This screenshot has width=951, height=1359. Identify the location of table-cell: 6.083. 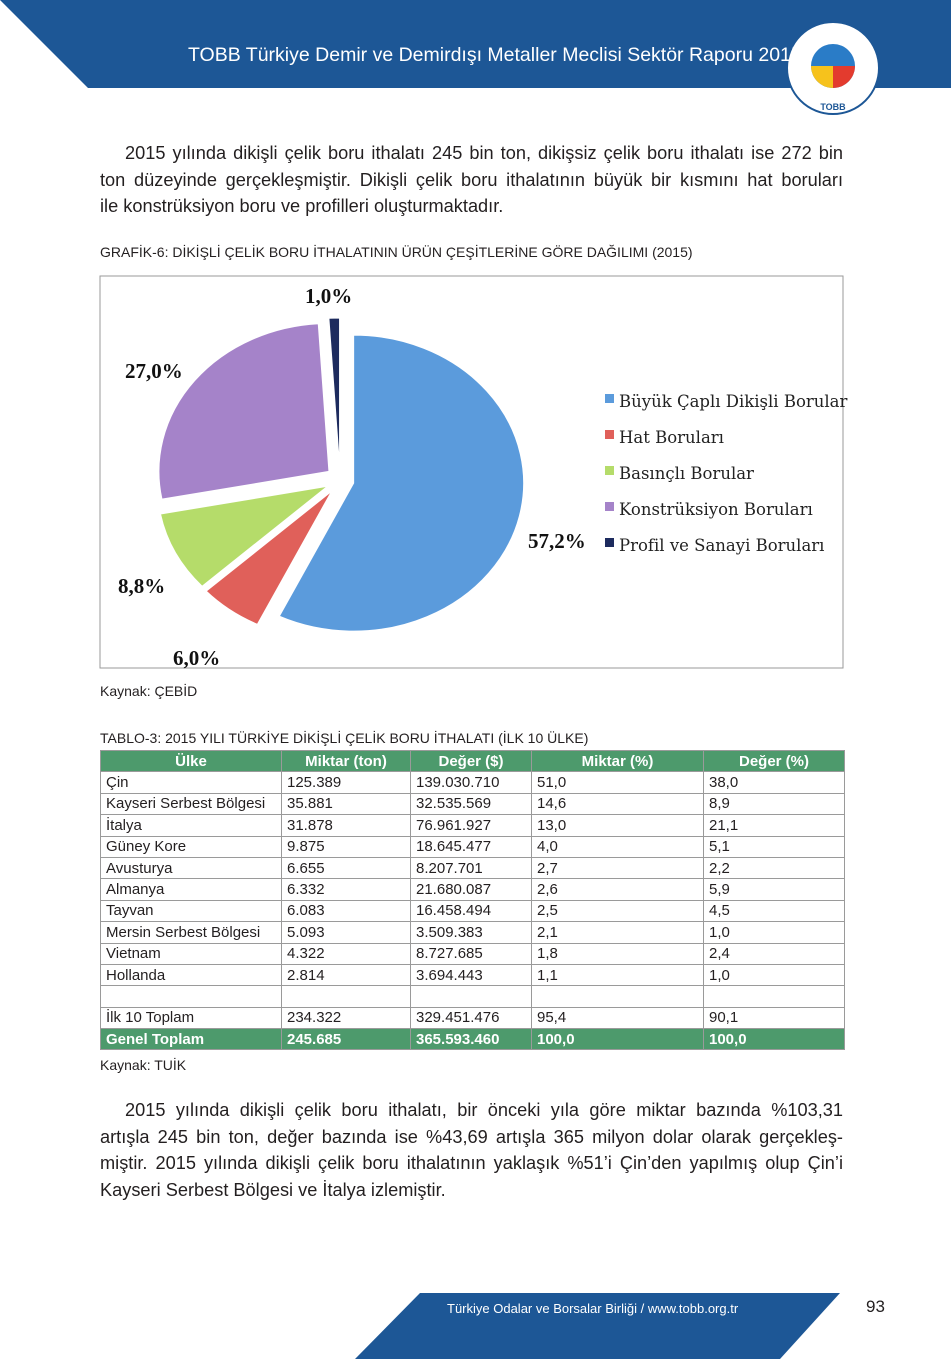
(346, 911).